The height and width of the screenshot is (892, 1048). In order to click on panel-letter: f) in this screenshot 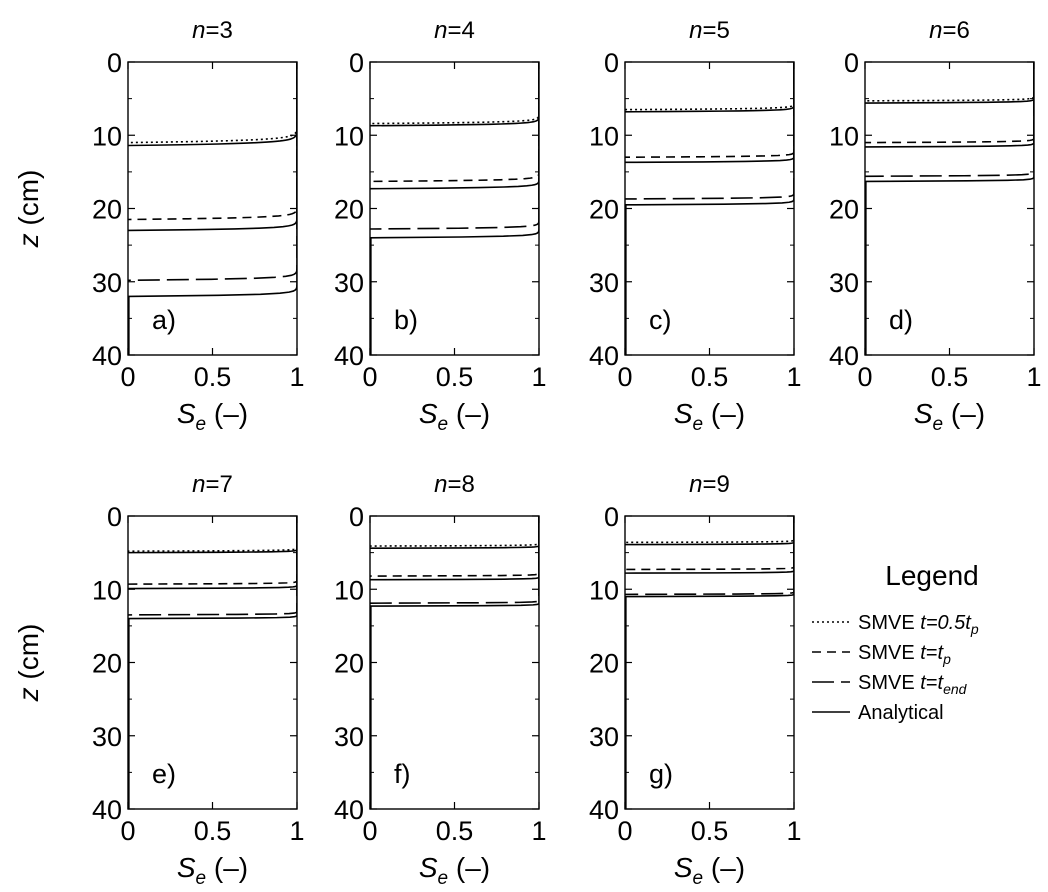, I will do `click(402, 774)`.